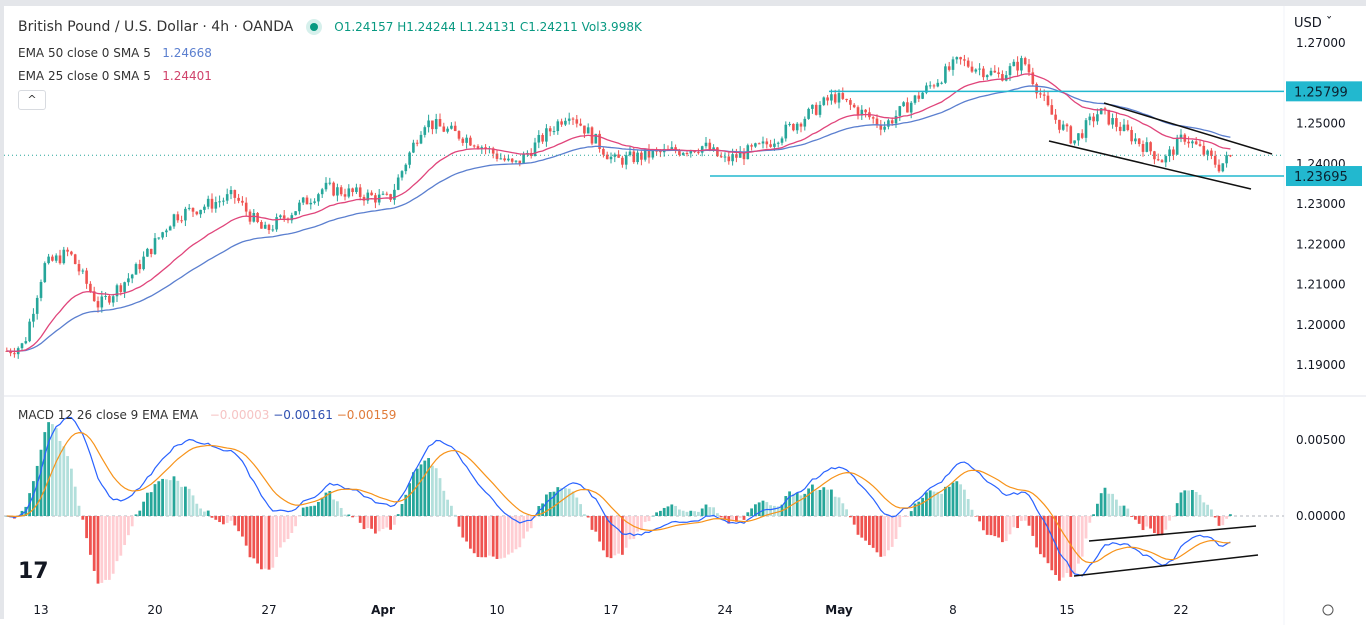 Image resolution: width=1366 pixels, height=625 pixels. I want to click on ema25-legend: EMA 25 close 0 SMA 5 1.24401, so click(115, 76).